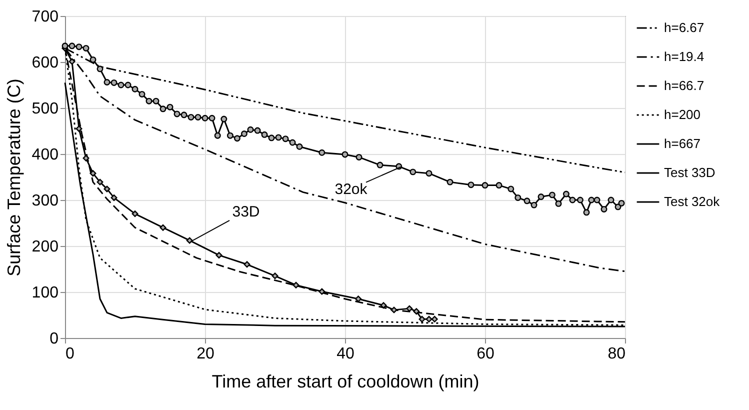  Describe the element at coordinates (485, 354) in the screenshot. I see `x-tick-label: 60` at that location.